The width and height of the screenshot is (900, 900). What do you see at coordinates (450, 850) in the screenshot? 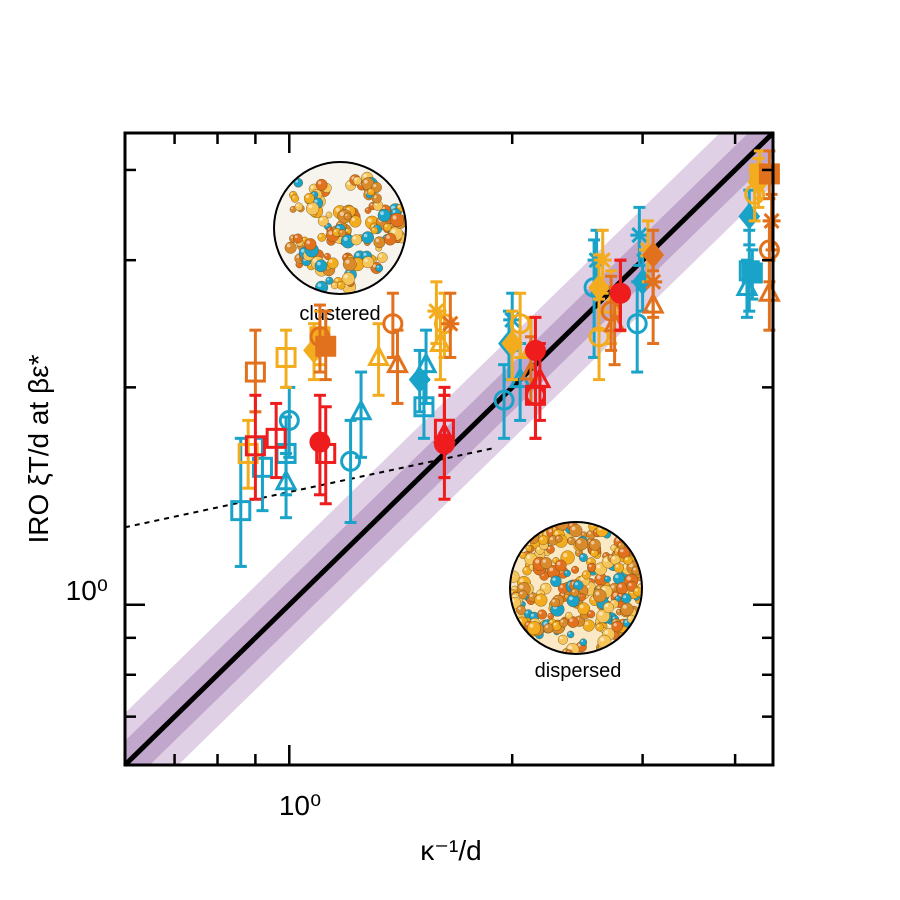
I see `x-axis-title: κ⁻¹/d` at bounding box center [450, 850].